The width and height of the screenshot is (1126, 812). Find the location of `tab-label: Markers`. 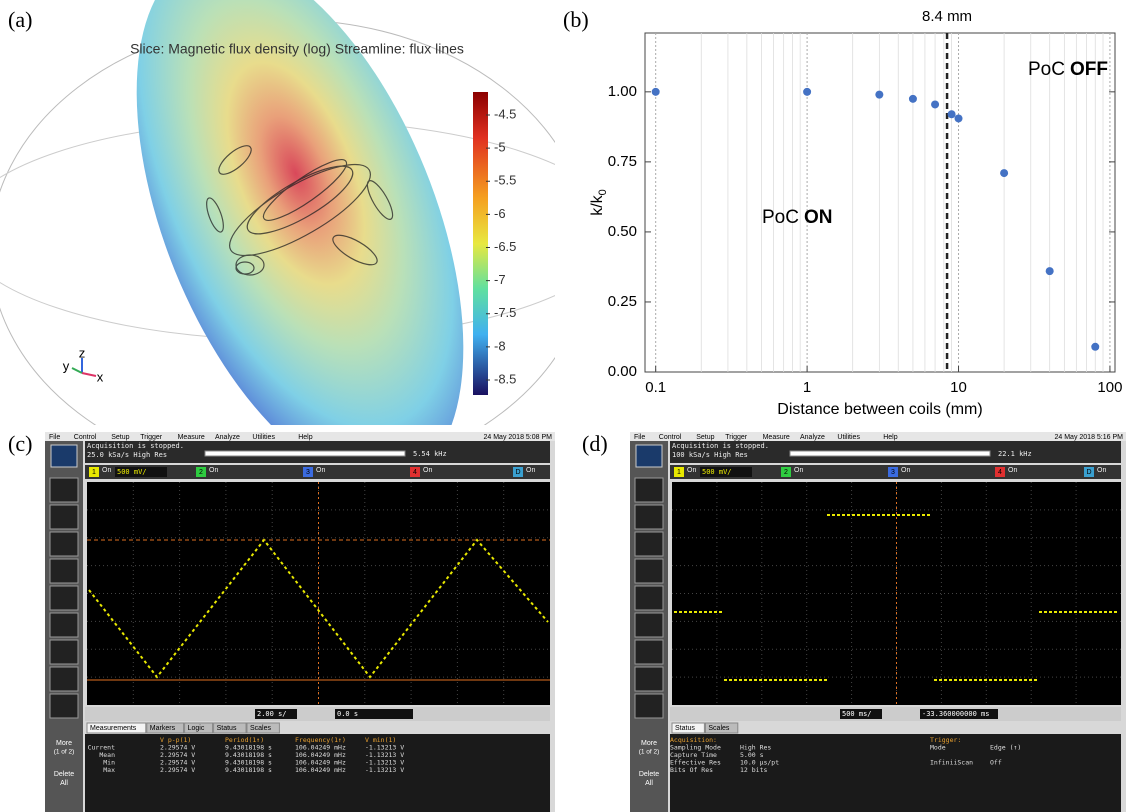

tab-label: Markers is located at coordinates (163, 728).